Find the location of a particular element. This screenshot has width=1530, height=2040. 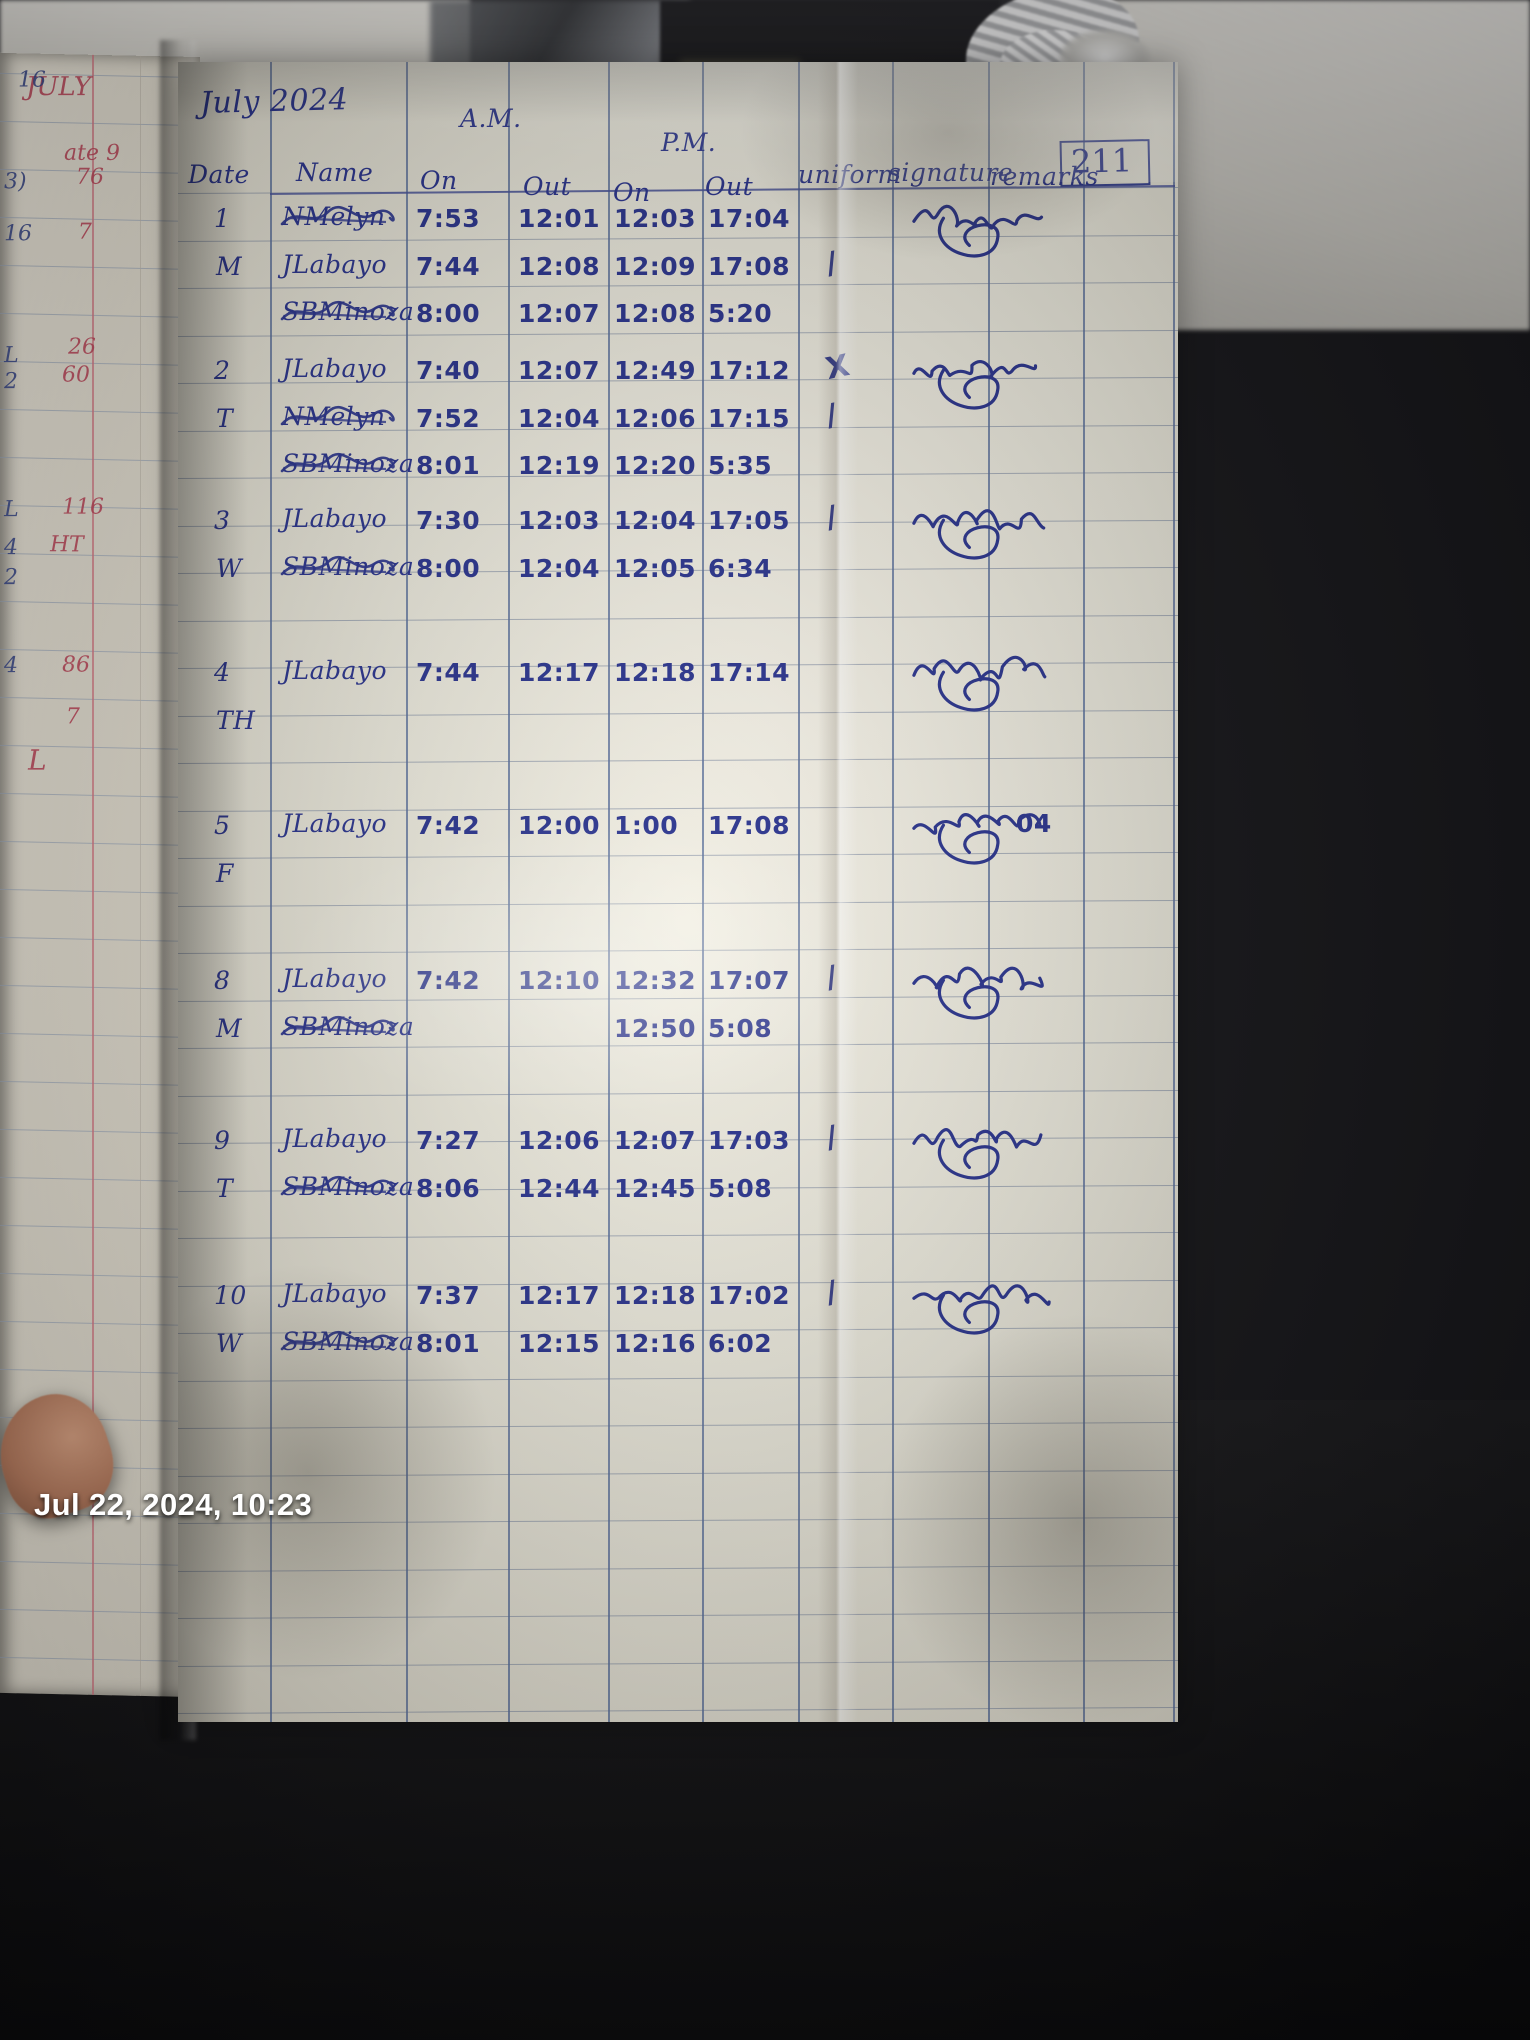

entry-date: 5 is located at coordinates (222, 825).